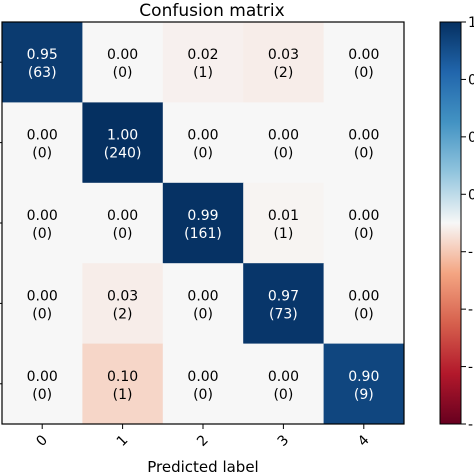 The width and height of the screenshot is (474, 474). Describe the element at coordinates (42, 73) in the screenshot. I see `cell-count-label: (63)` at that location.